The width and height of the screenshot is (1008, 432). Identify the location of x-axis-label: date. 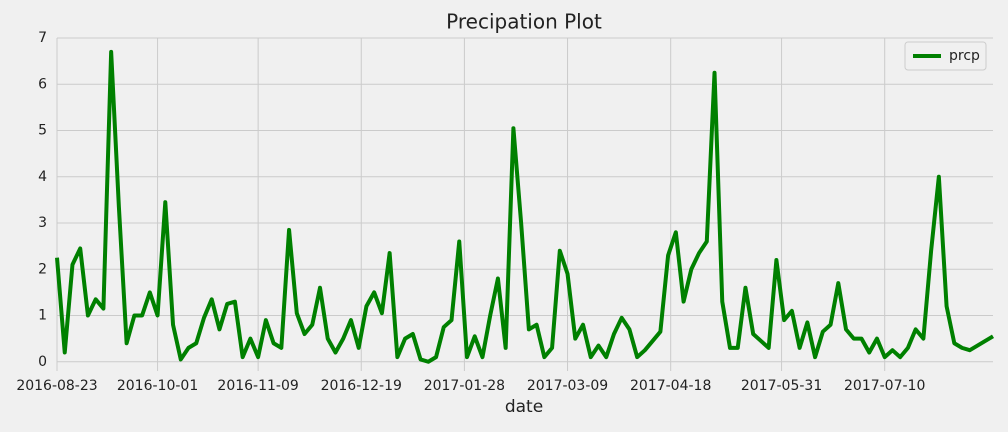
(524, 407).